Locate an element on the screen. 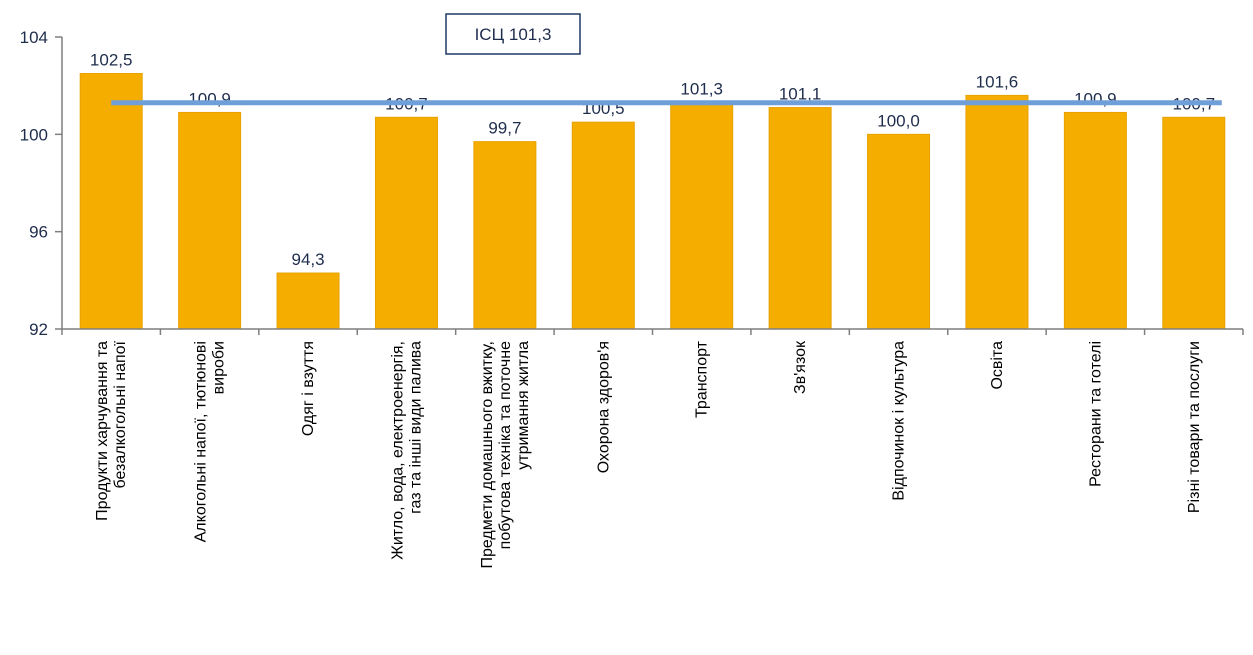  data-label: 102,5 is located at coordinates (111, 60).